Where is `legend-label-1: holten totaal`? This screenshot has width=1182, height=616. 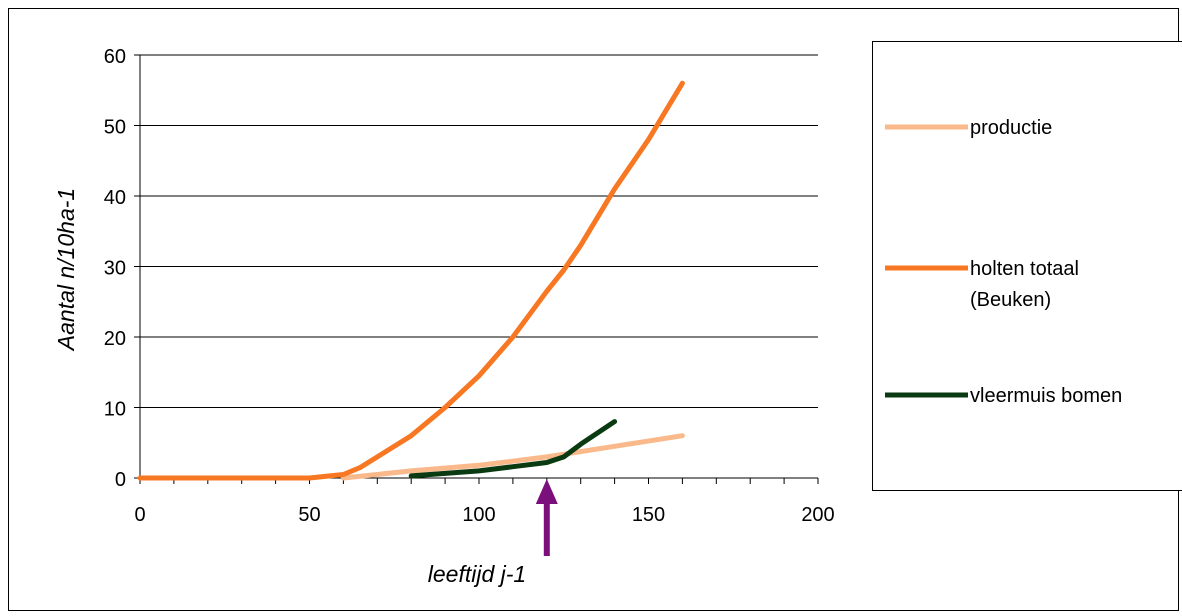 legend-label-1: holten totaal is located at coordinates (1024, 269).